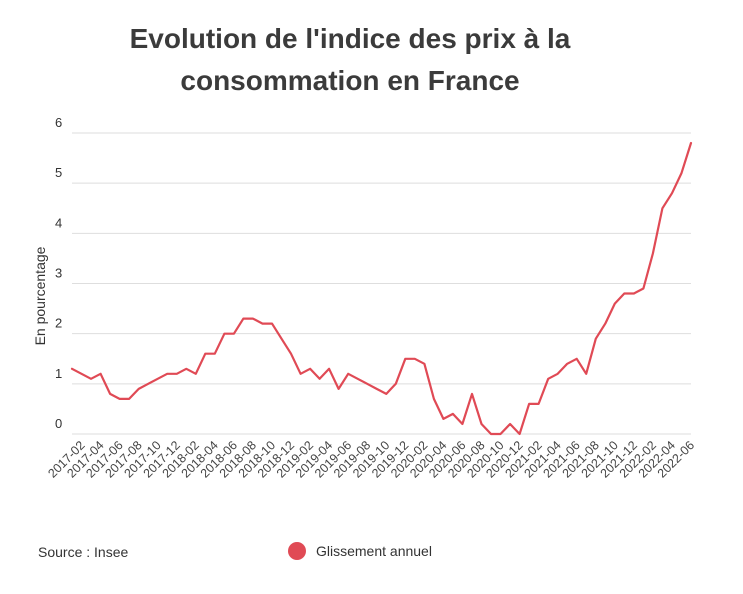 The height and width of the screenshot is (594, 743). I want to click on y-tick-label: 6, so click(58, 122).